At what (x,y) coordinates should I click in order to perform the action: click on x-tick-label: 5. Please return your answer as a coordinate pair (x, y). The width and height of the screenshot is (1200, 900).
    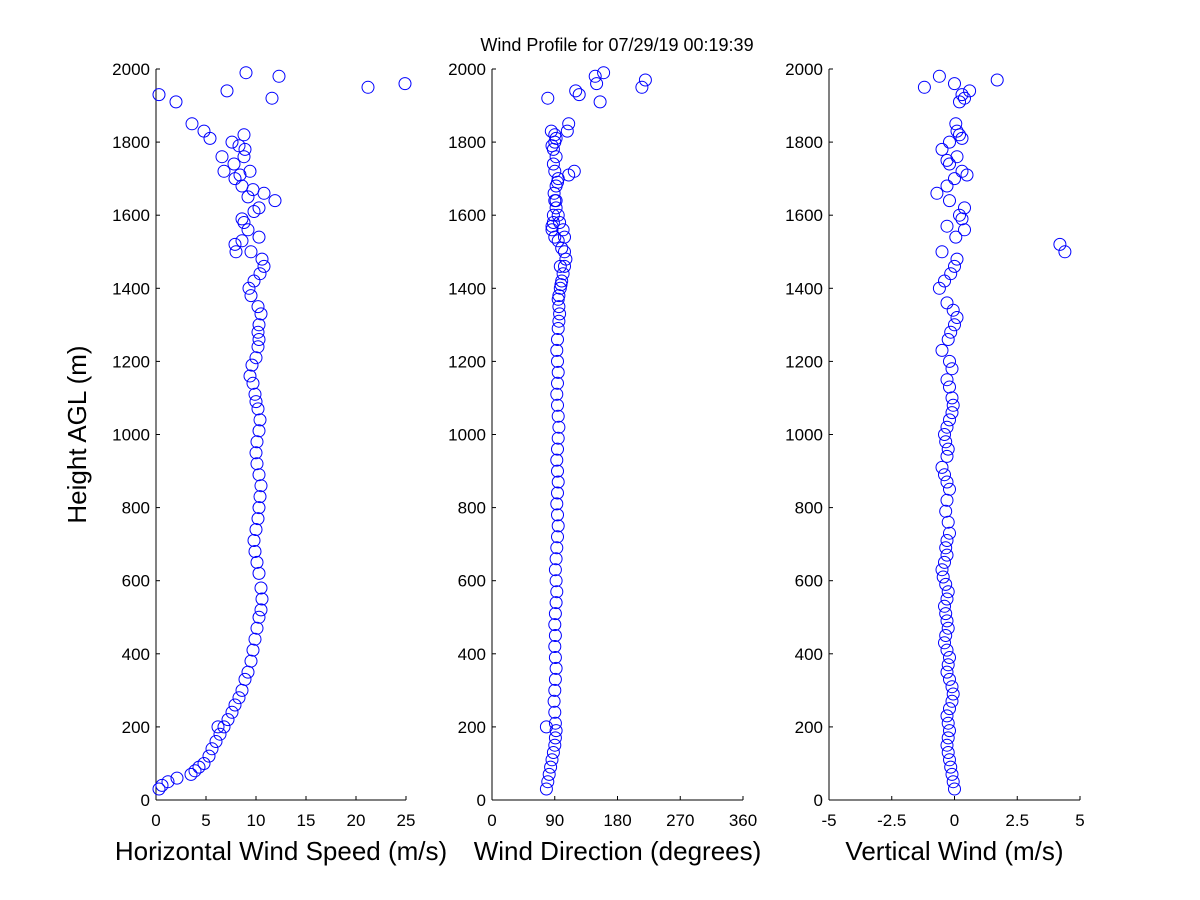
    Looking at the image, I should click on (205, 820).